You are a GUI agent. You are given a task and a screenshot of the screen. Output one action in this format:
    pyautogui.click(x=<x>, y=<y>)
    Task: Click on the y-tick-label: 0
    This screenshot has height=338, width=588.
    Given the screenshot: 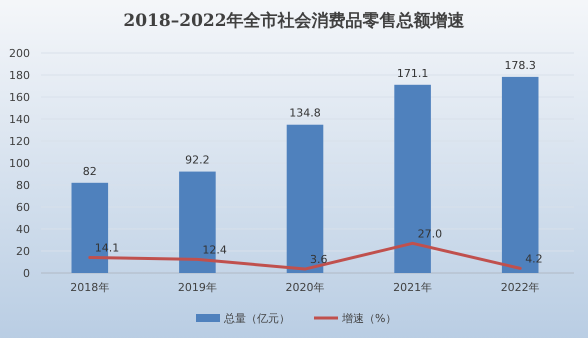 What is the action you would take?
    pyautogui.click(x=26, y=273)
    